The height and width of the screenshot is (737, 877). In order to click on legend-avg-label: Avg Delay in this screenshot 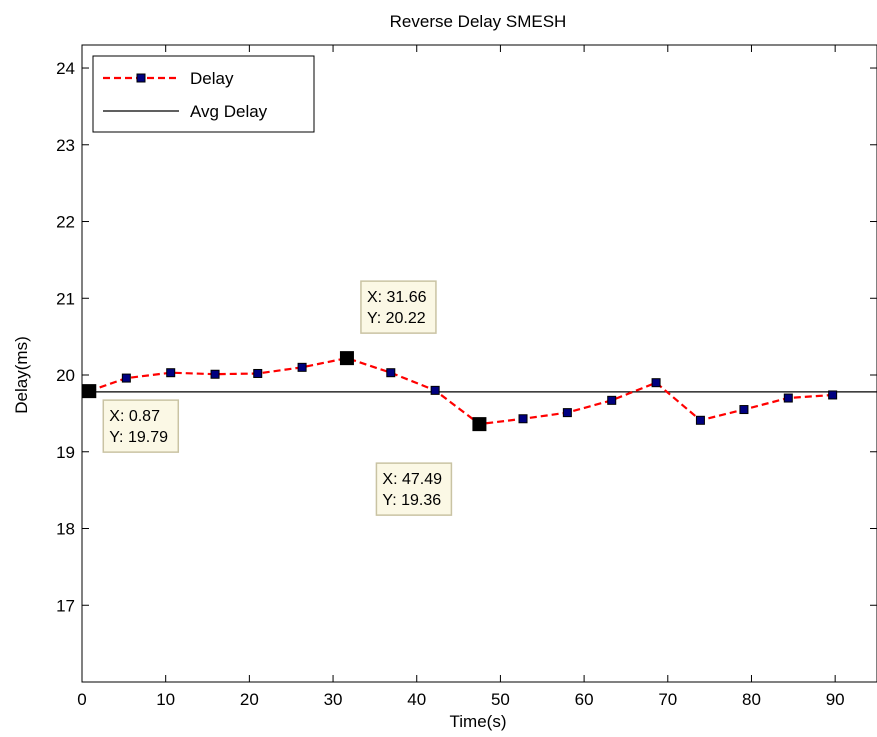, I will do `click(229, 111)`.